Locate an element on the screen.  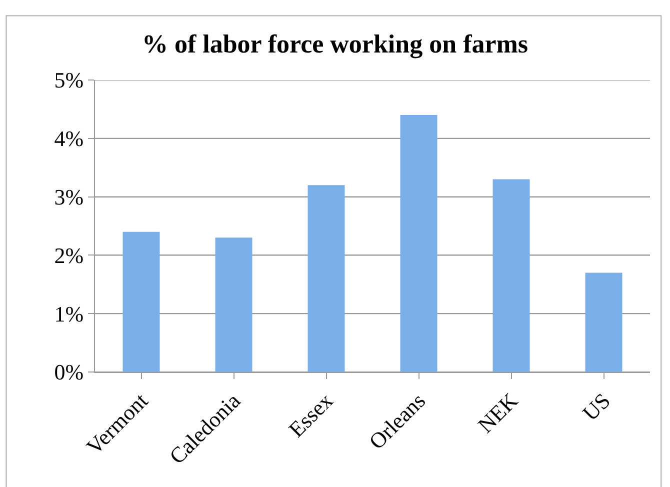
y-tick-label: 1% is located at coordinates (69, 313).